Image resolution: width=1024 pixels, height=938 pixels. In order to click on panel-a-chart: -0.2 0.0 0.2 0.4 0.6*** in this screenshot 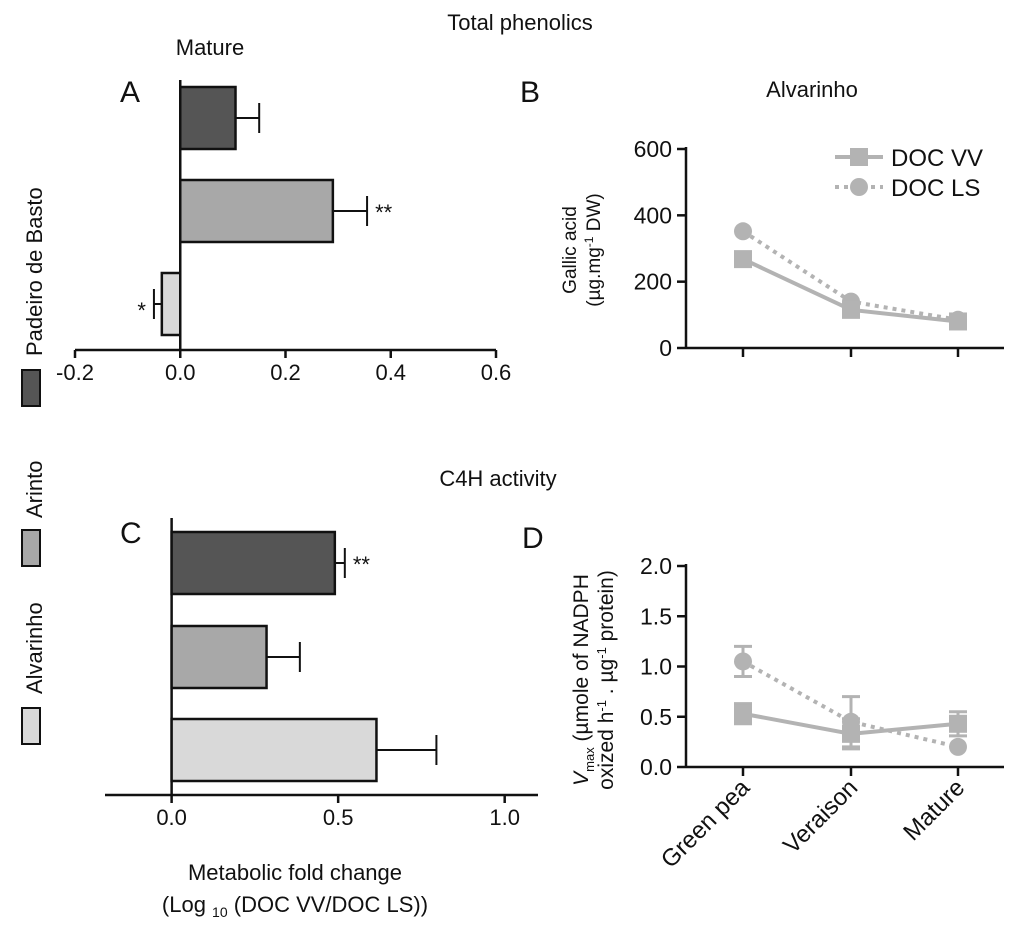, I will do `click(283, 232)`.